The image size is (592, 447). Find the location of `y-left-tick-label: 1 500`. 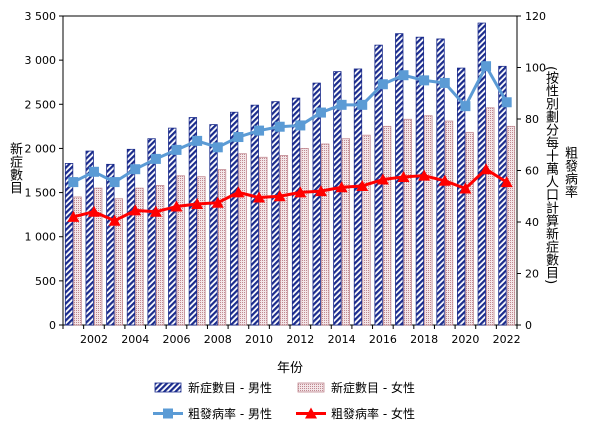

y-left-tick-label: 1 500 is located at coordinates (41, 193).